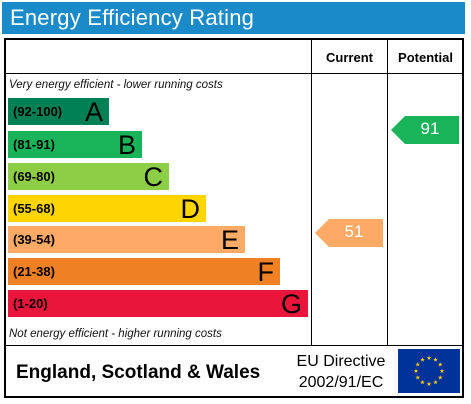 The height and width of the screenshot is (404, 471). I want to click on directive-line1: EU Directive, so click(341, 361).